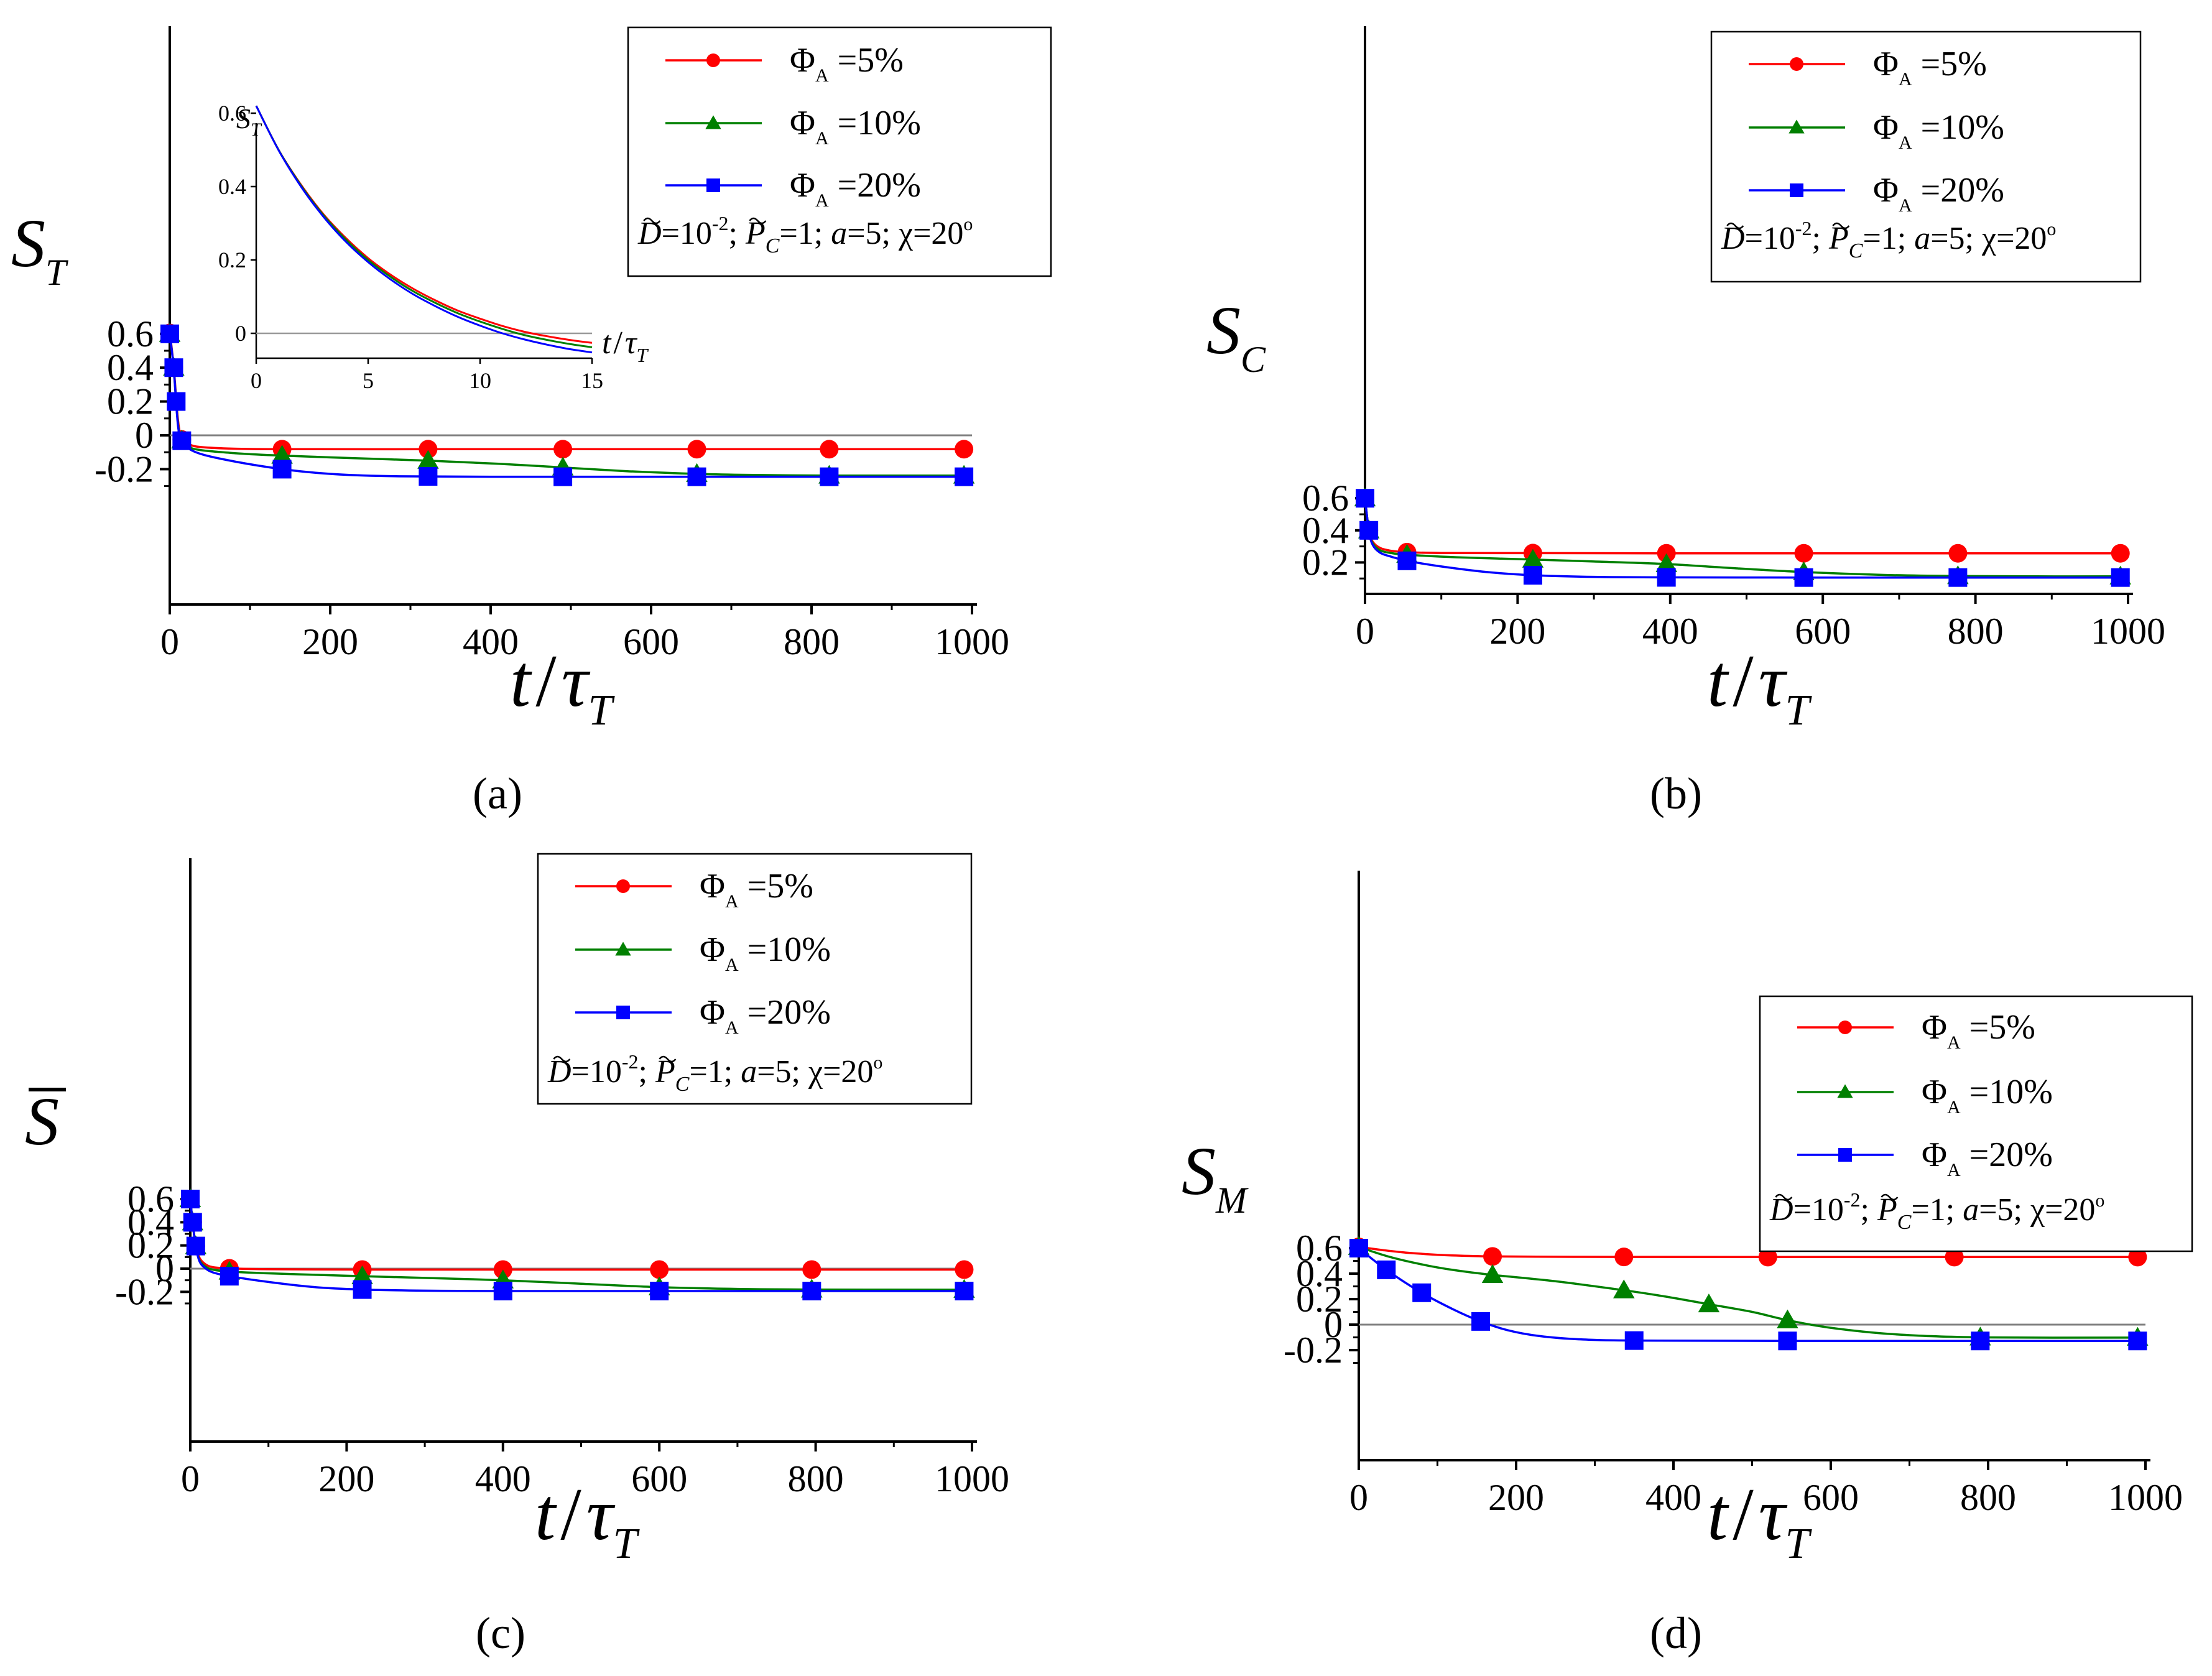  Describe the element at coordinates (617, 343) in the screenshot. I see `inset-x-label-slash: /` at that location.